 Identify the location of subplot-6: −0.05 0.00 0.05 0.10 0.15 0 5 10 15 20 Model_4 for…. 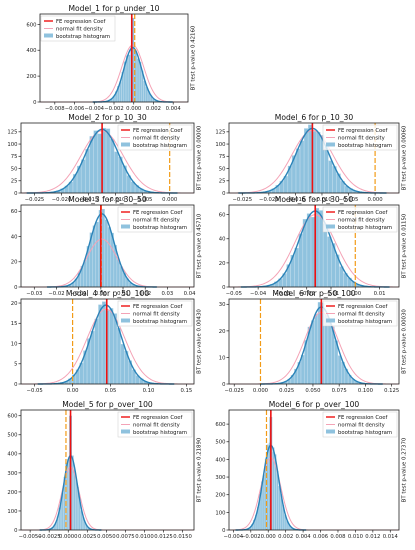
(107, 341).